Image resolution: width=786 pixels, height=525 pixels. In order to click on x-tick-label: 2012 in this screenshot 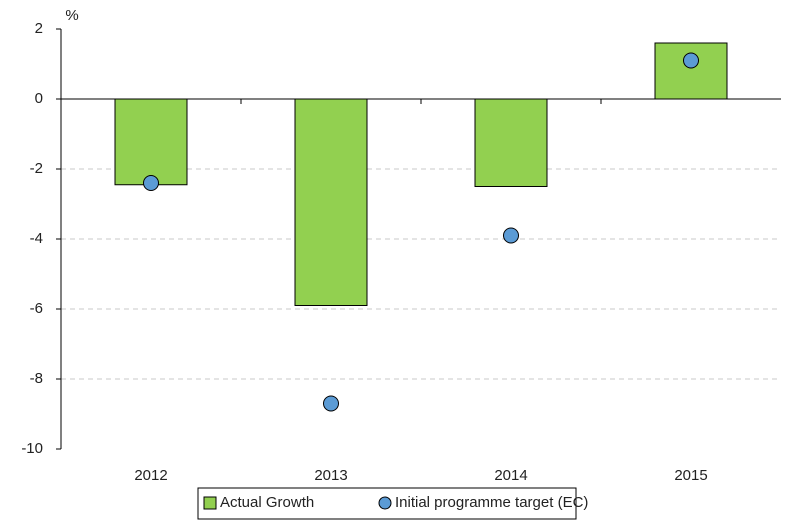, I will do `click(150, 475)`.